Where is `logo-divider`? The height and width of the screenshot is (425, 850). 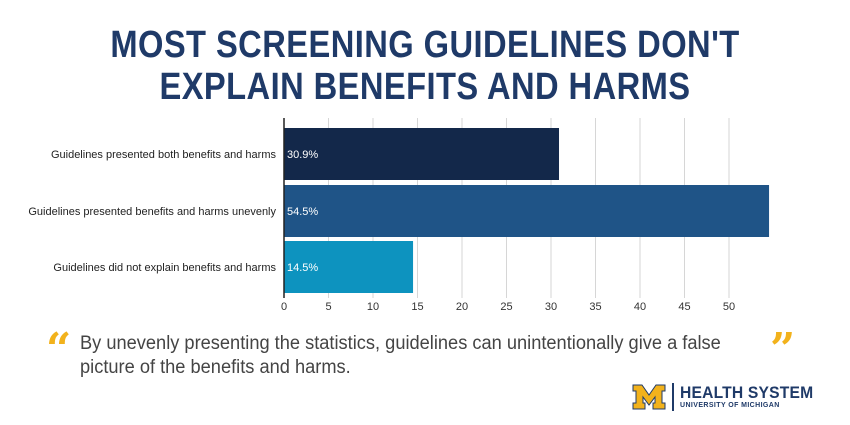
logo-divider is located at coordinates (673, 397).